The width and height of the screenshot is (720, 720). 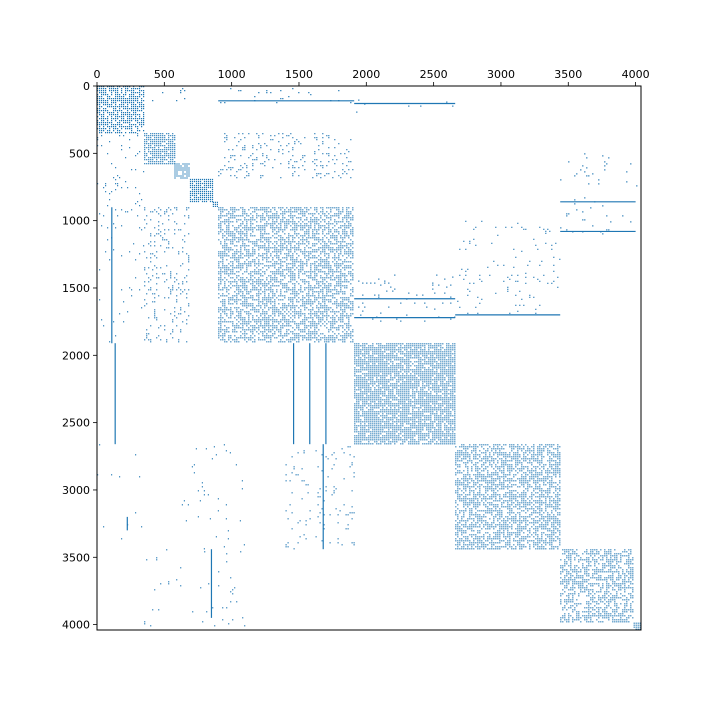 I want to click on y-tick-label: 4000, so click(x=76, y=625).